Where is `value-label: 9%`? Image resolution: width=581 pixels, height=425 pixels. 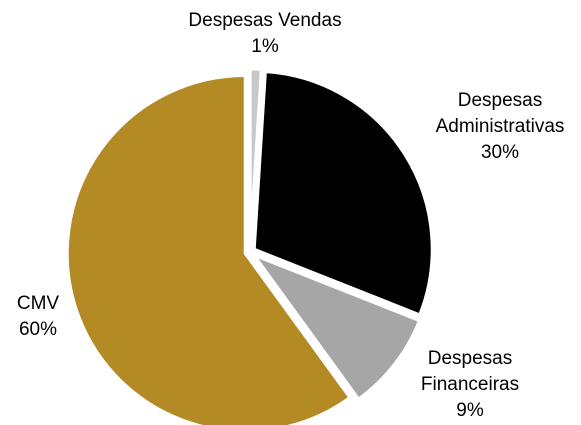 value-label: 9% is located at coordinates (470, 410).